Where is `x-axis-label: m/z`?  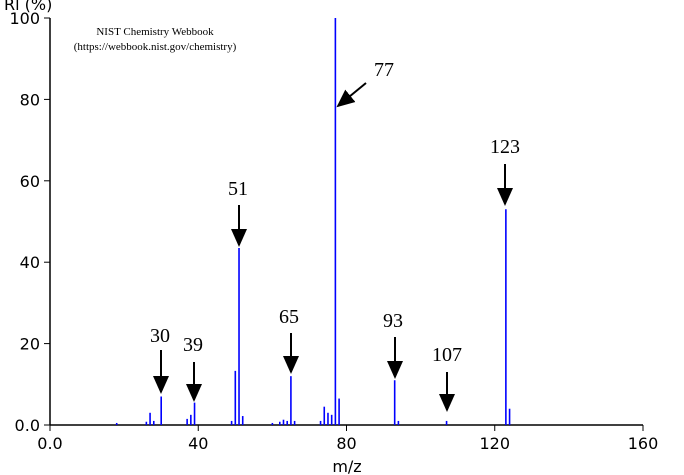
x-axis-label: m/z is located at coordinates (346, 466).